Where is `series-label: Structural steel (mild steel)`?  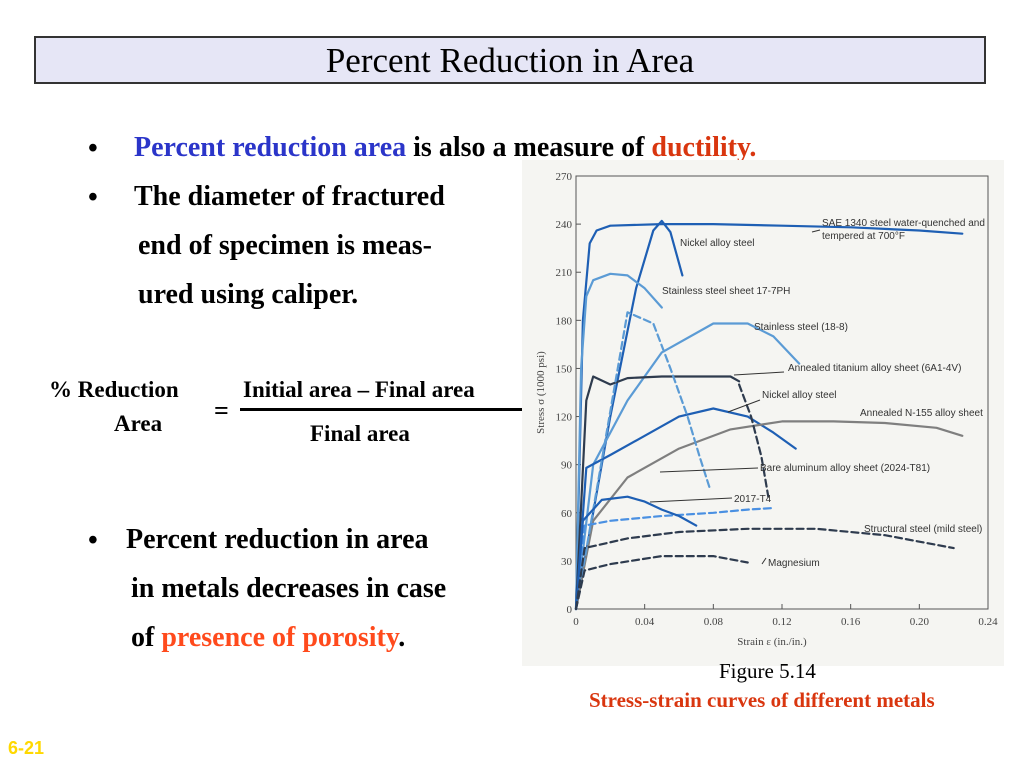 series-label: Structural steel (mild steel) is located at coordinates (923, 529).